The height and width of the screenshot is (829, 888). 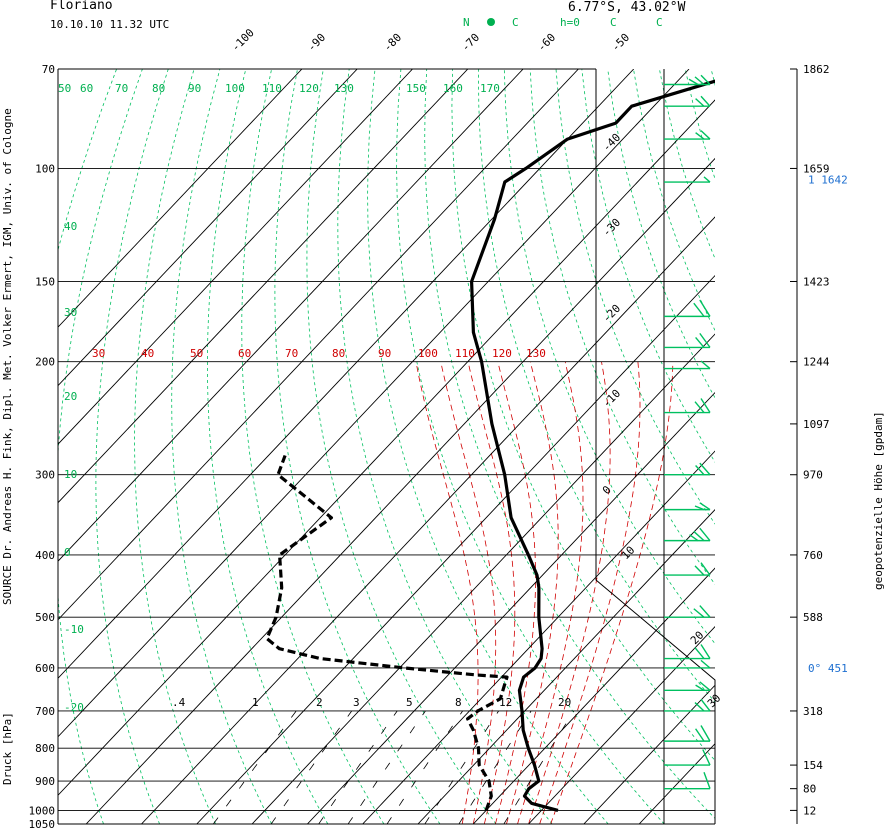 What do you see at coordinates (659, 22) in the screenshot?
I see `cloud-ch-label: C` at bounding box center [659, 22].